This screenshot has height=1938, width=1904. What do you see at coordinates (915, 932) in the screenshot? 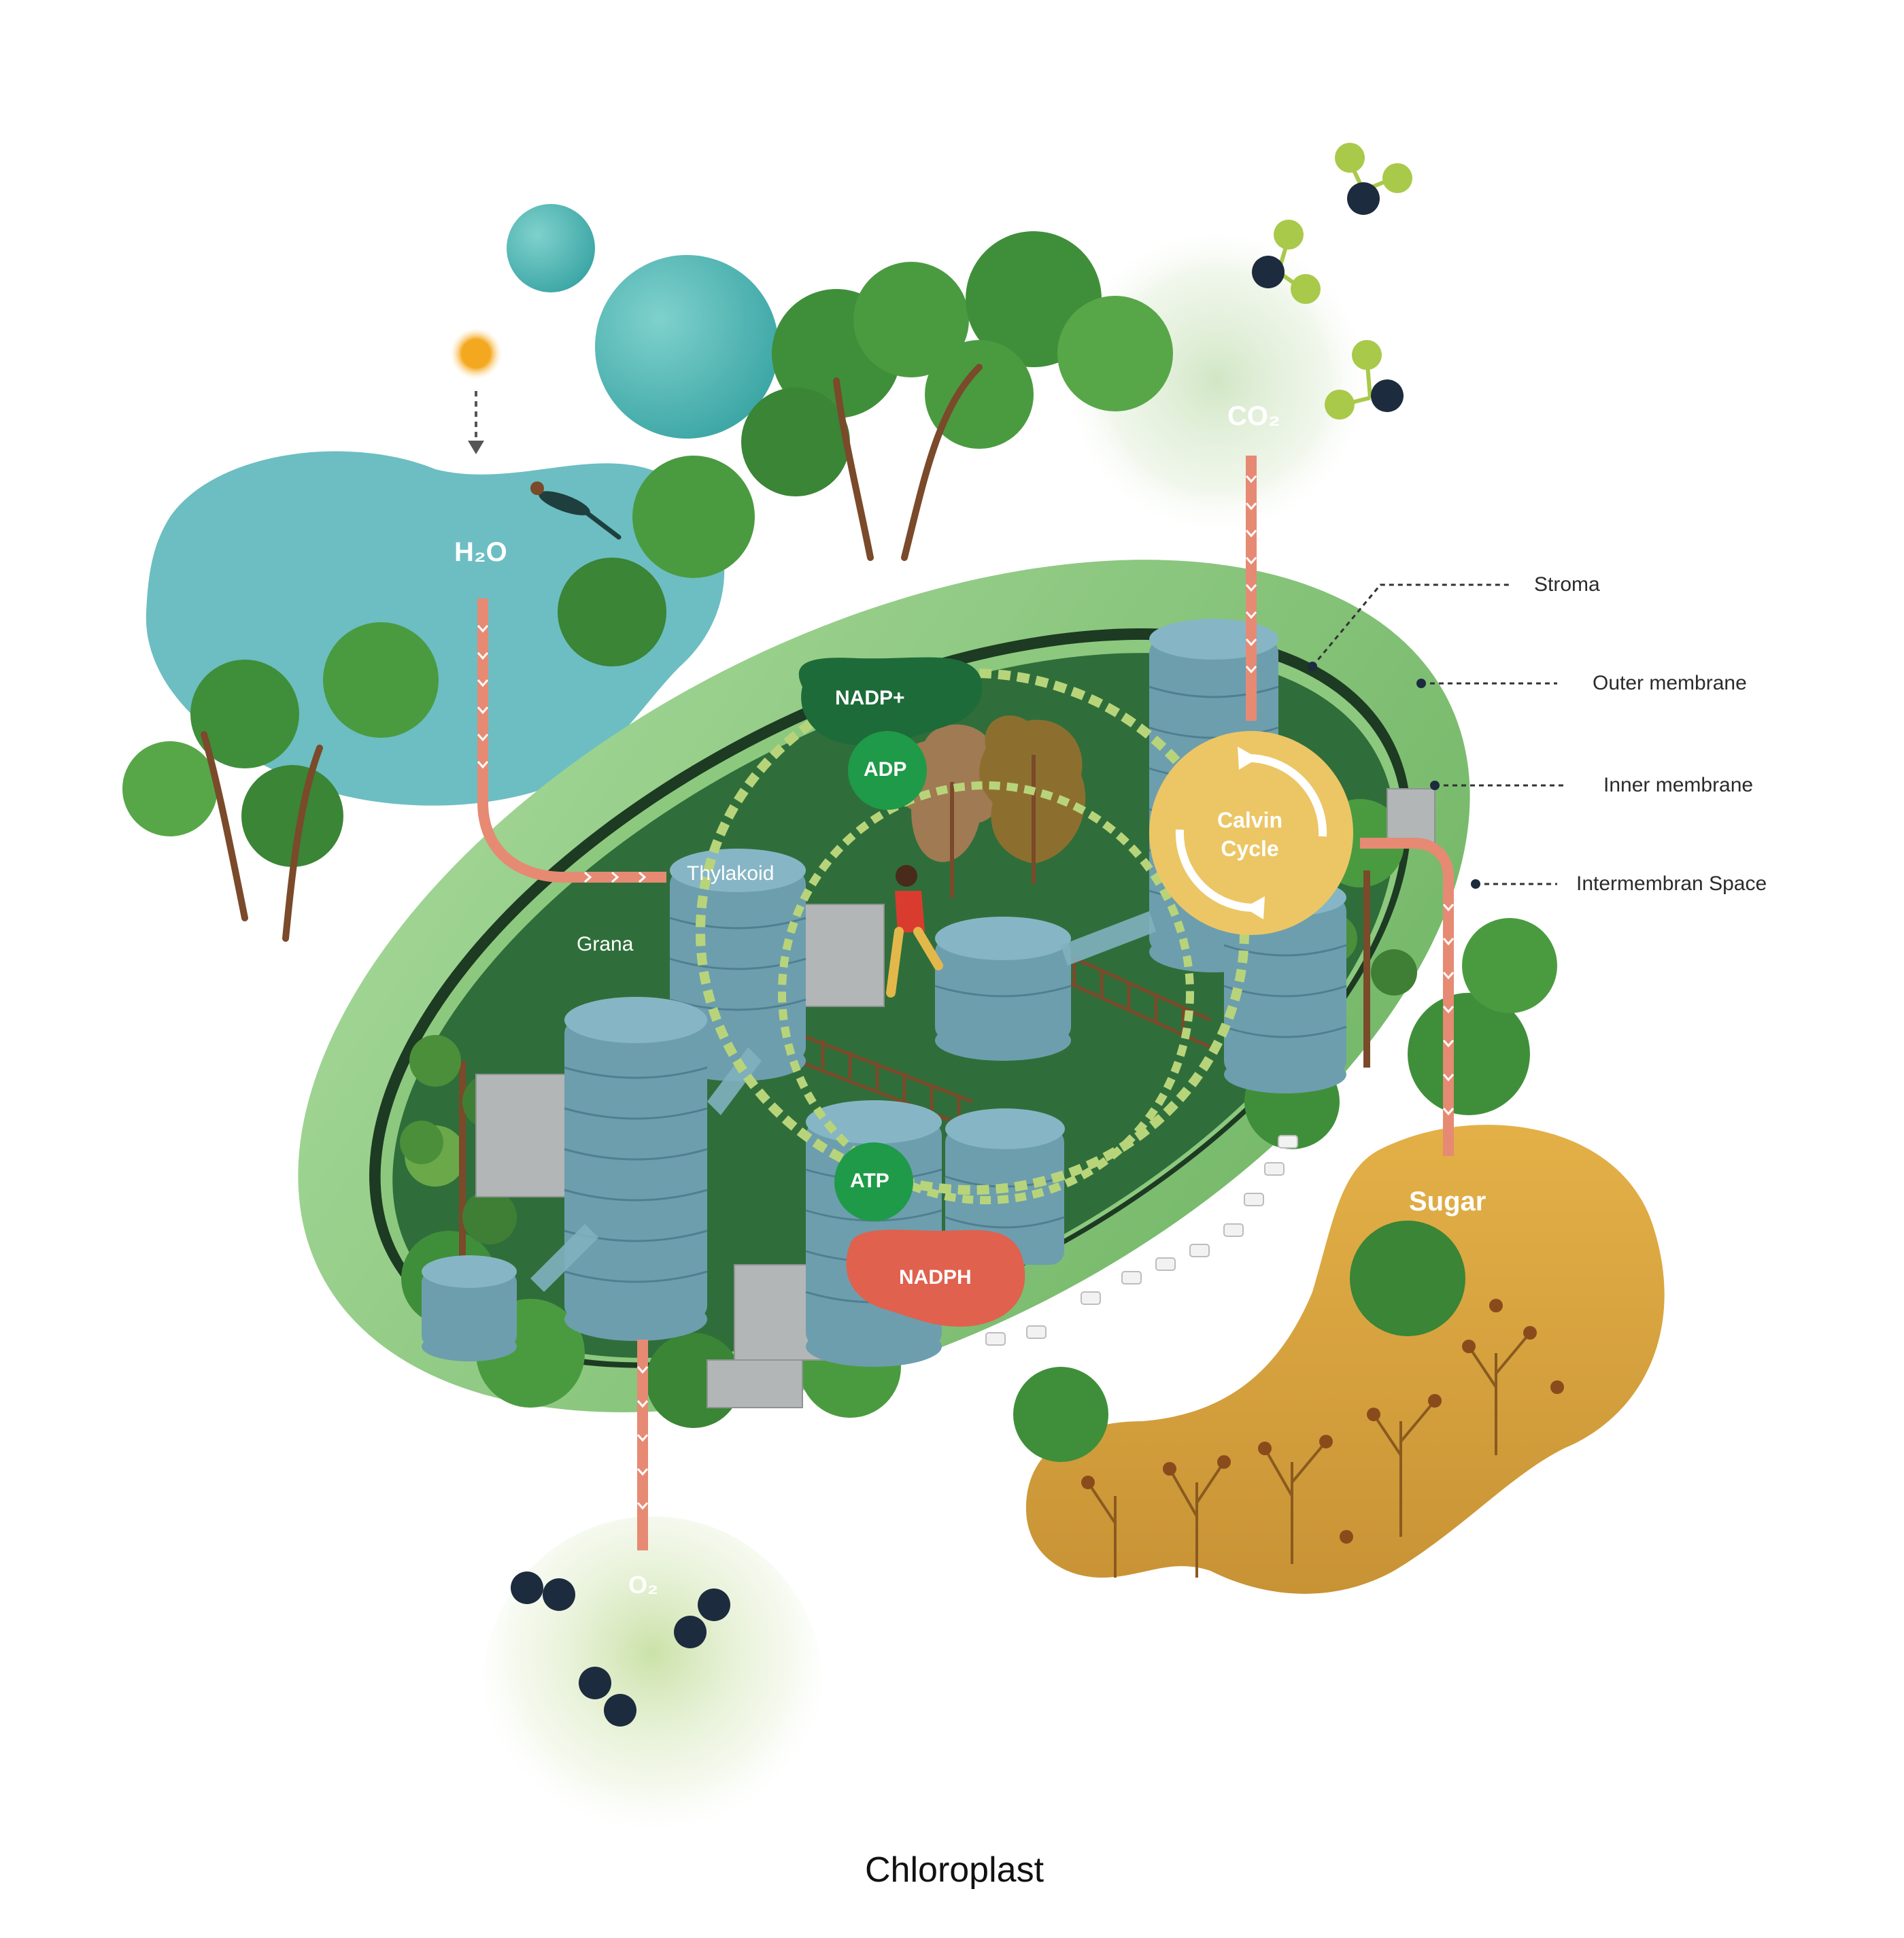
I see `runner-figure` at bounding box center [915, 932].